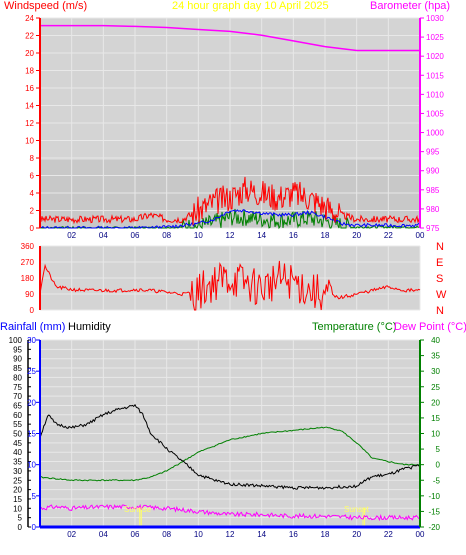  What do you see at coordinates (441, 295) in the screenshot?
I see `compass-tick-label: W` at bounding box center [441, 295].